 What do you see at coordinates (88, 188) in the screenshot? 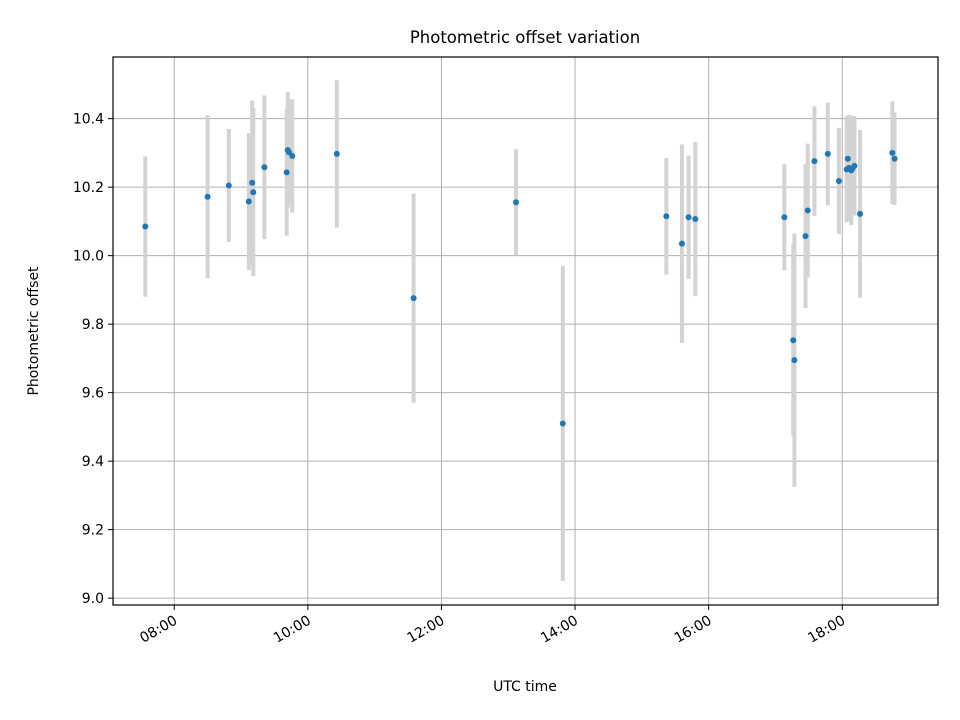
I see `y-tick-label: 10.2` at bounding box center [88, 188].